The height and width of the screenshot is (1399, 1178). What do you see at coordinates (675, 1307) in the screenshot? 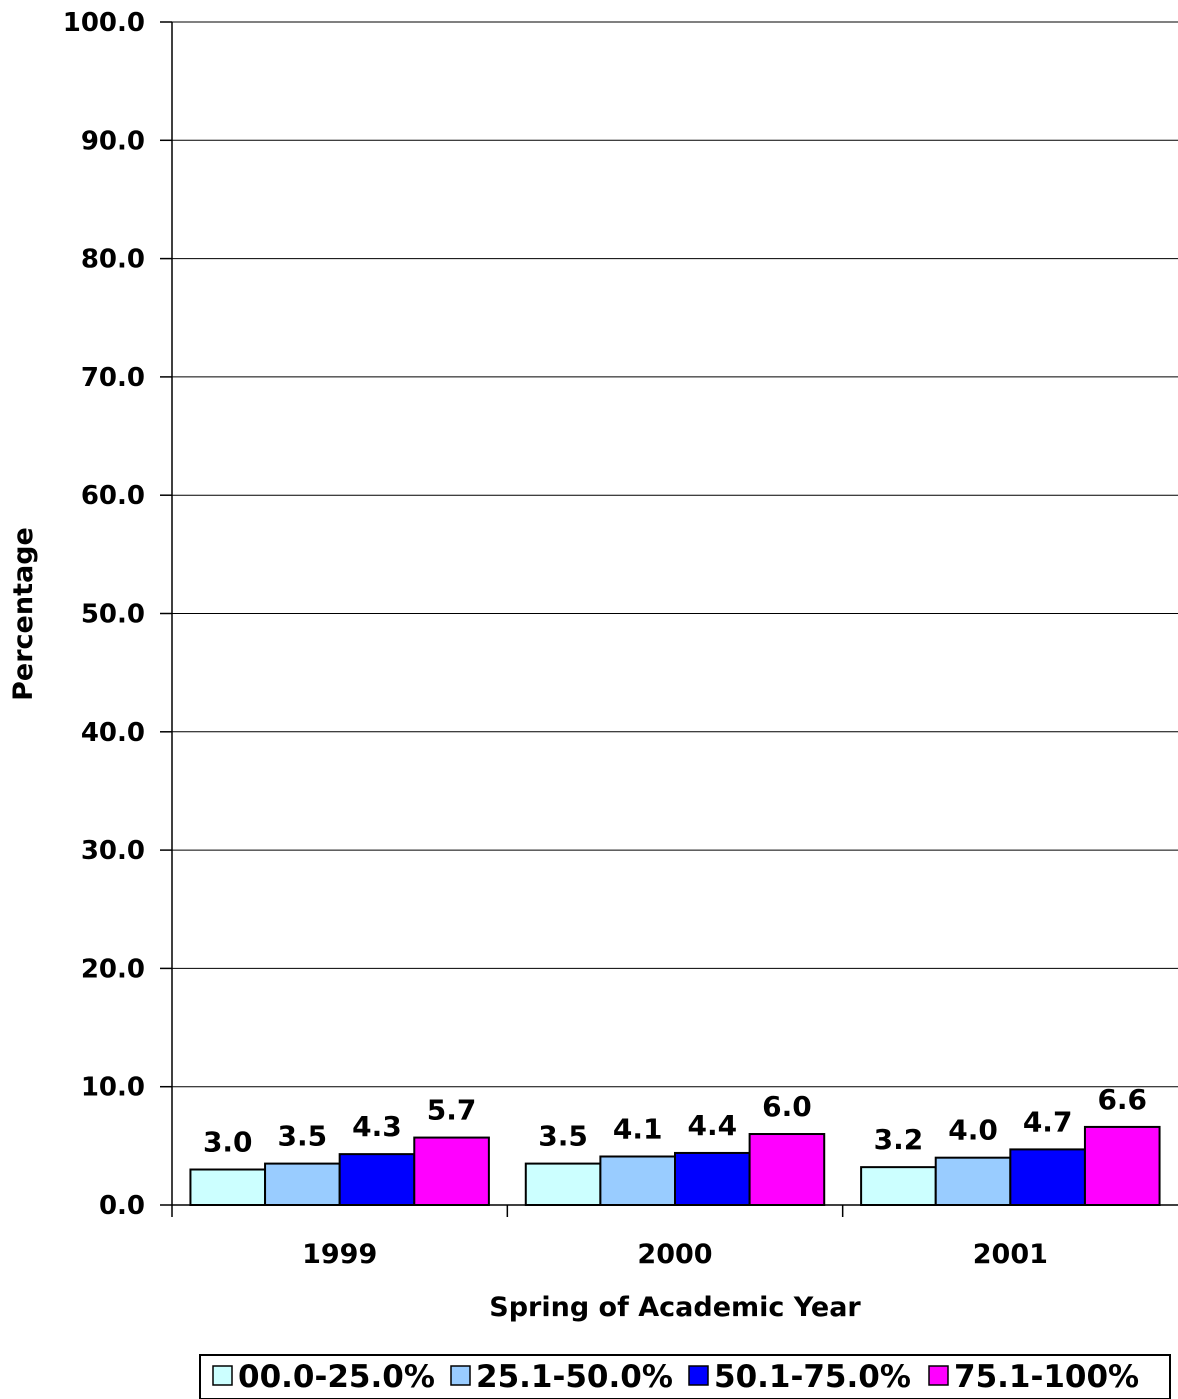
I see `x-axis-title: Spring of Academic Year` at bounding box center [675, 1307].